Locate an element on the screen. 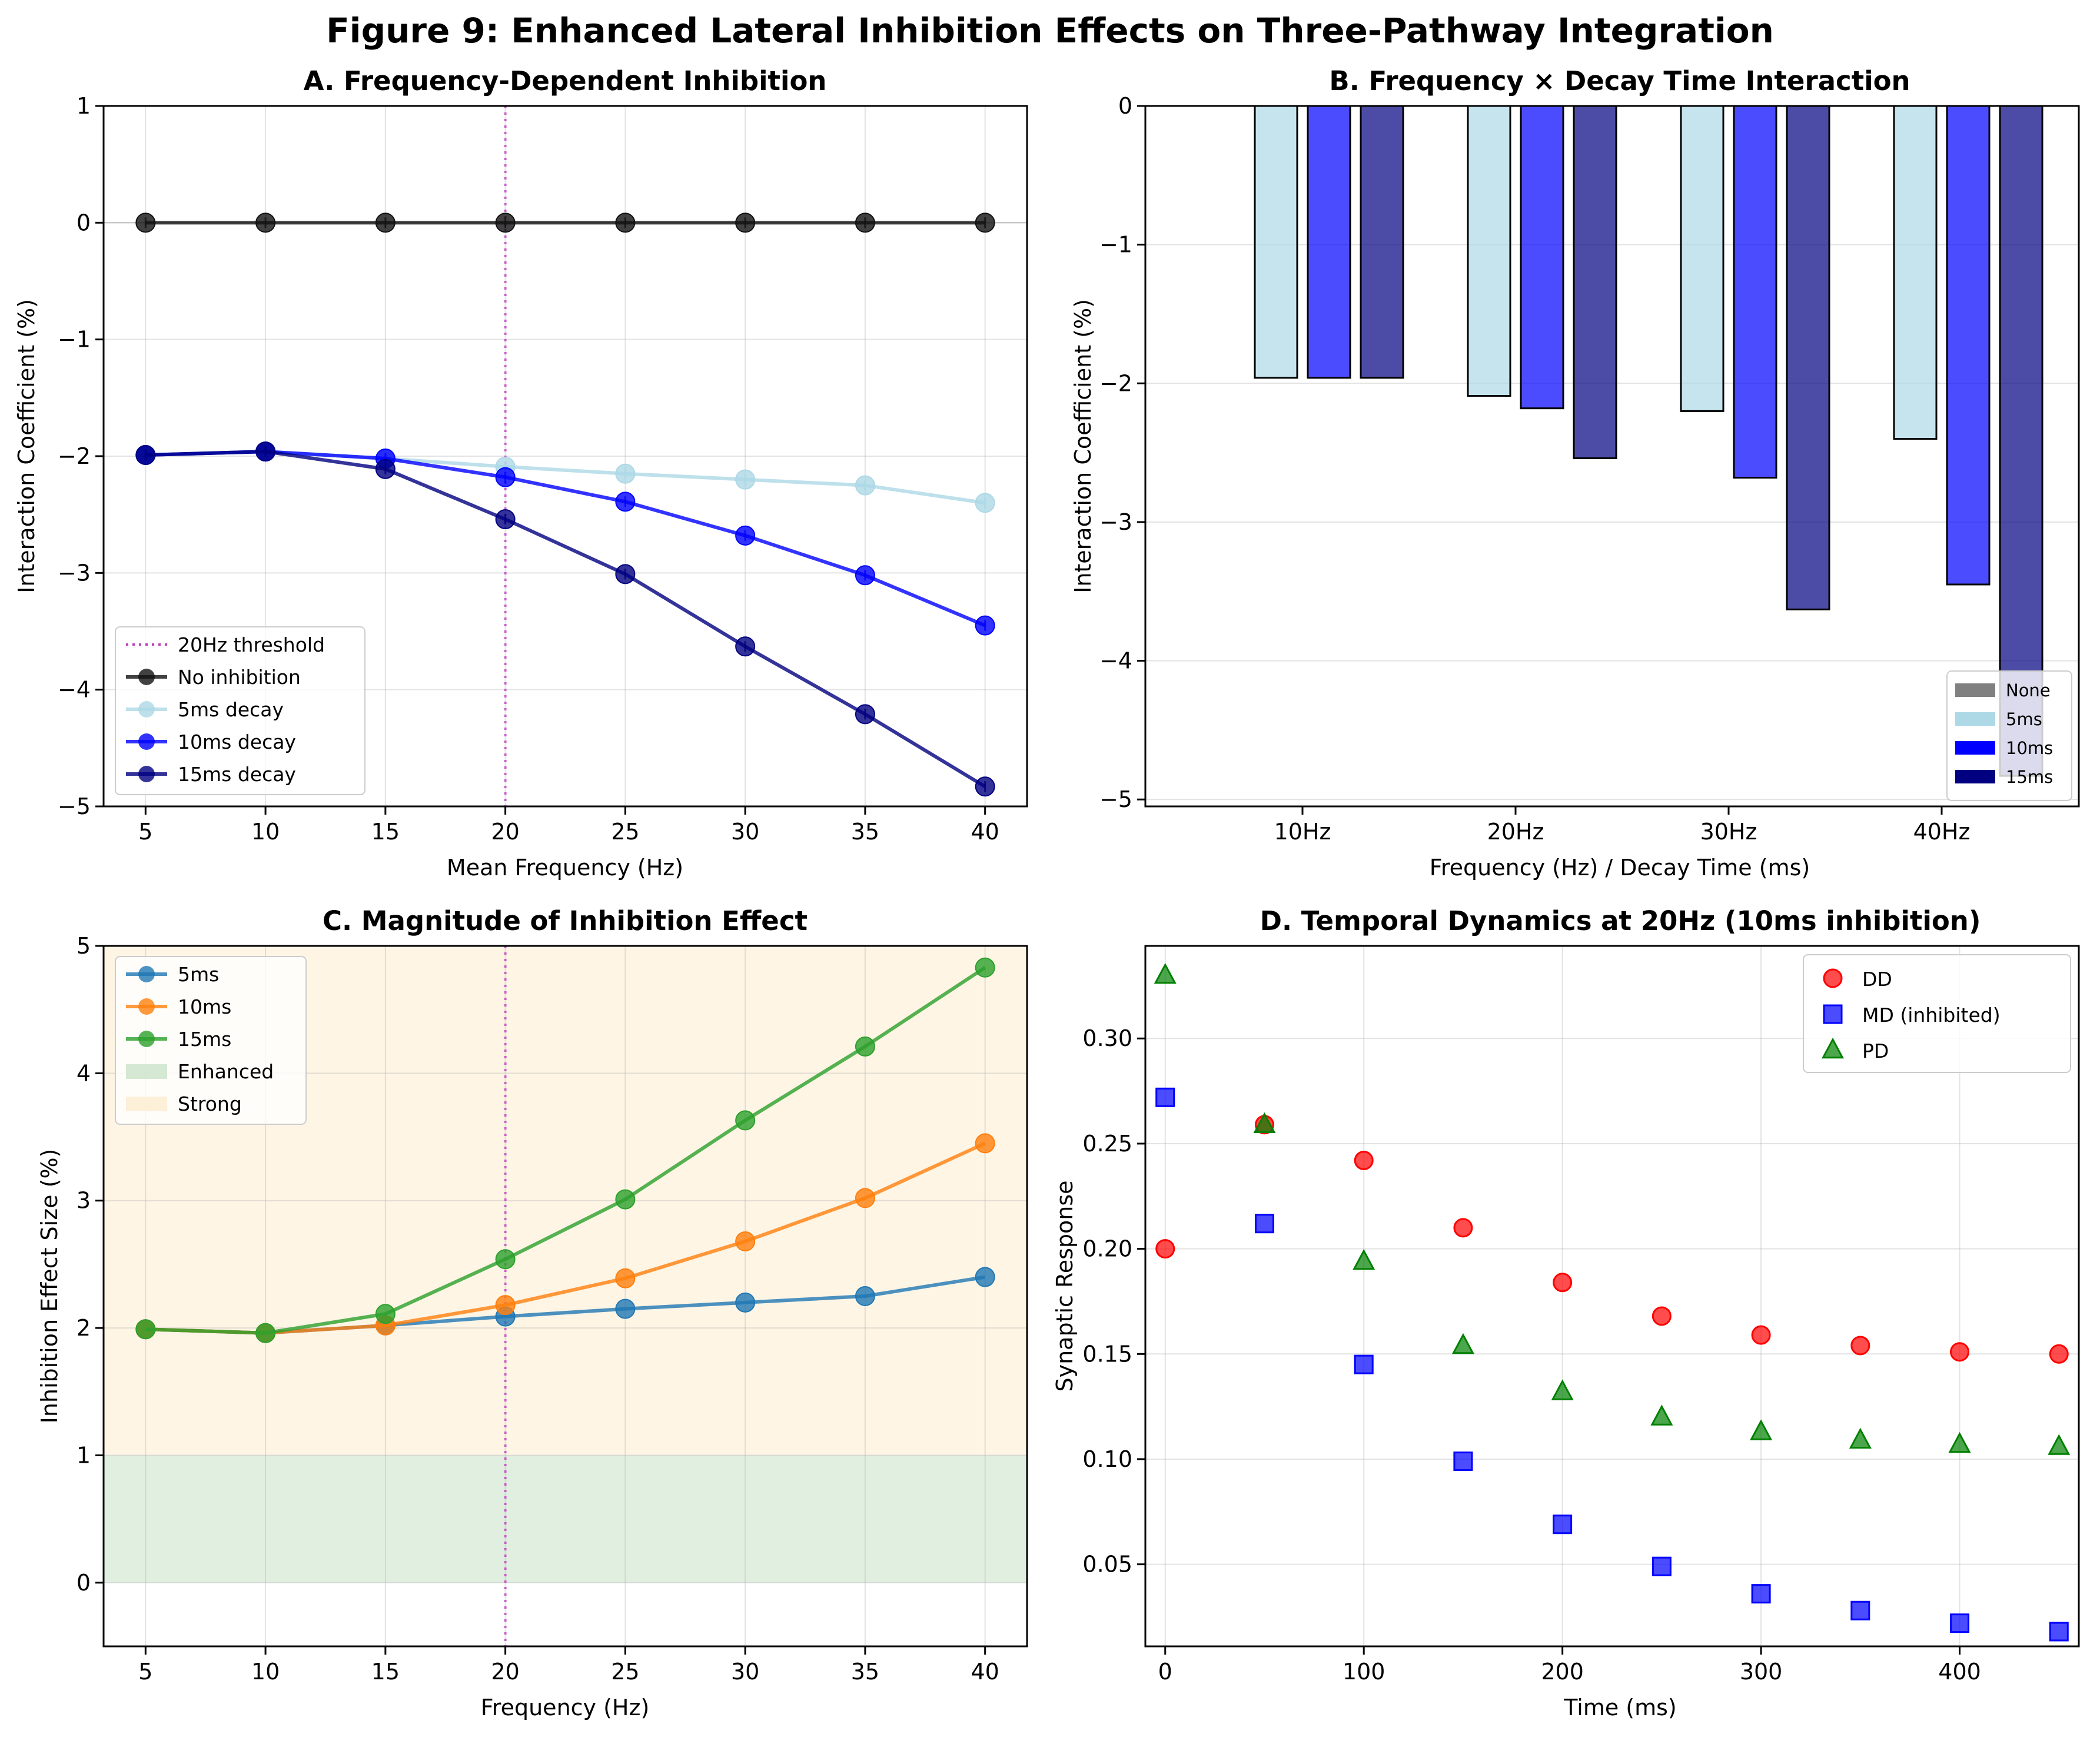 This screenshot has width=2100, height=1737. panel-a-ytick-label: −2 is located at coordinates (74, 456).